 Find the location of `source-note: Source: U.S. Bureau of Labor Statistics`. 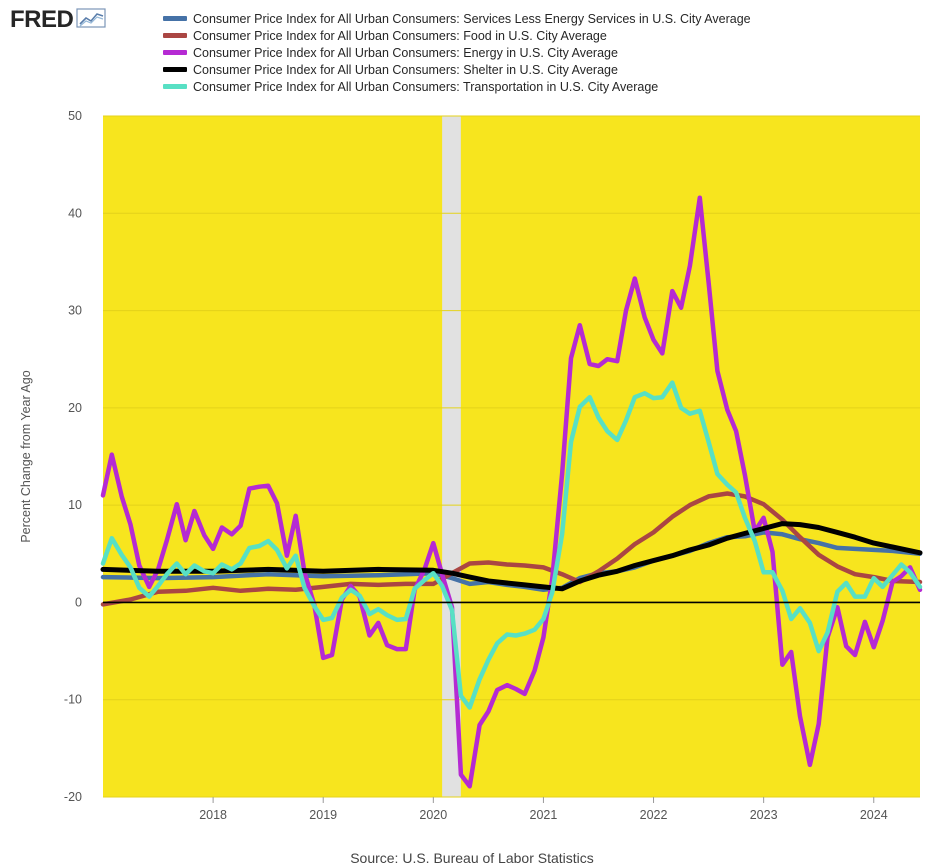

source-note: Source: U.S. Bureau of Labor Statistics is located at coordinates (472, 858).